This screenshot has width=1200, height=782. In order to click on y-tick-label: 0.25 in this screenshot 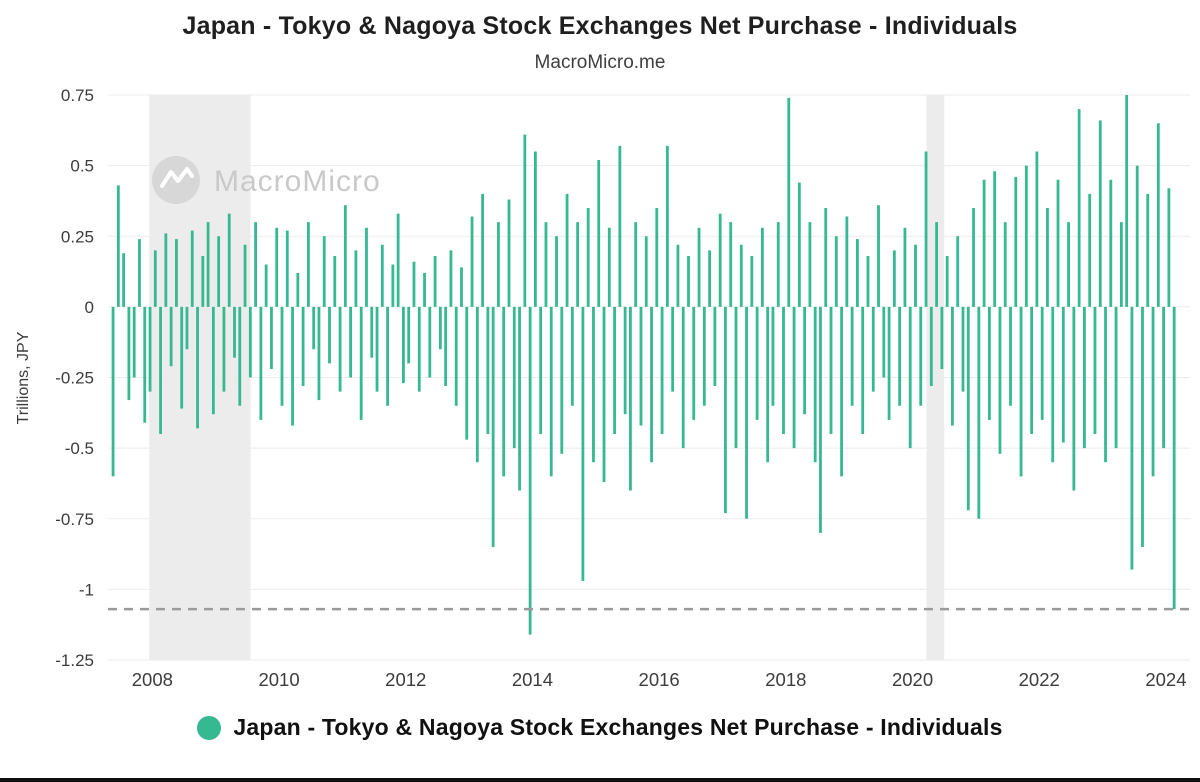, I will do `click(77, 236)`.